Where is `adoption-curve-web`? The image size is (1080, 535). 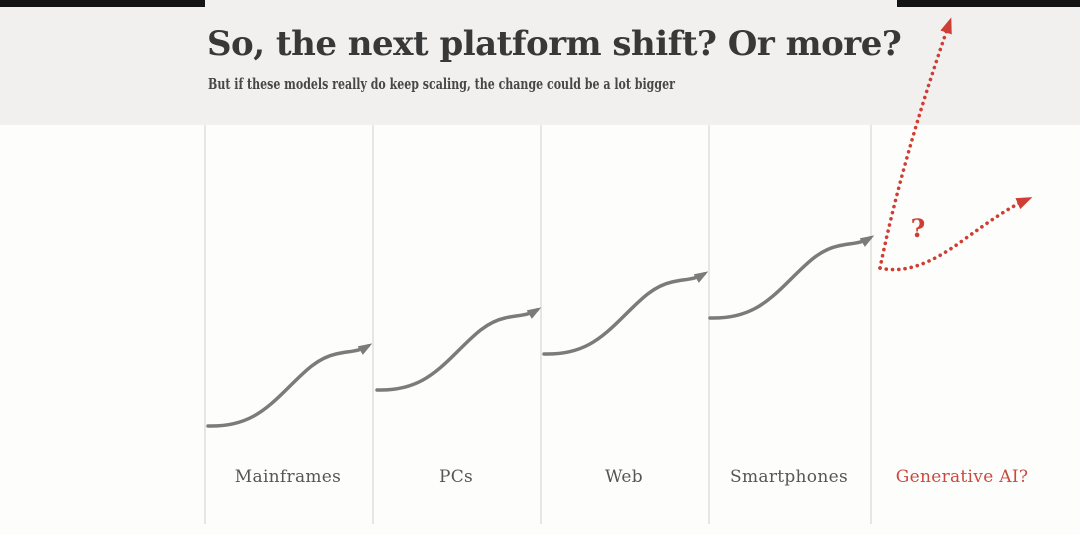
adoption-curve-web is located at coordinates (625, 313).